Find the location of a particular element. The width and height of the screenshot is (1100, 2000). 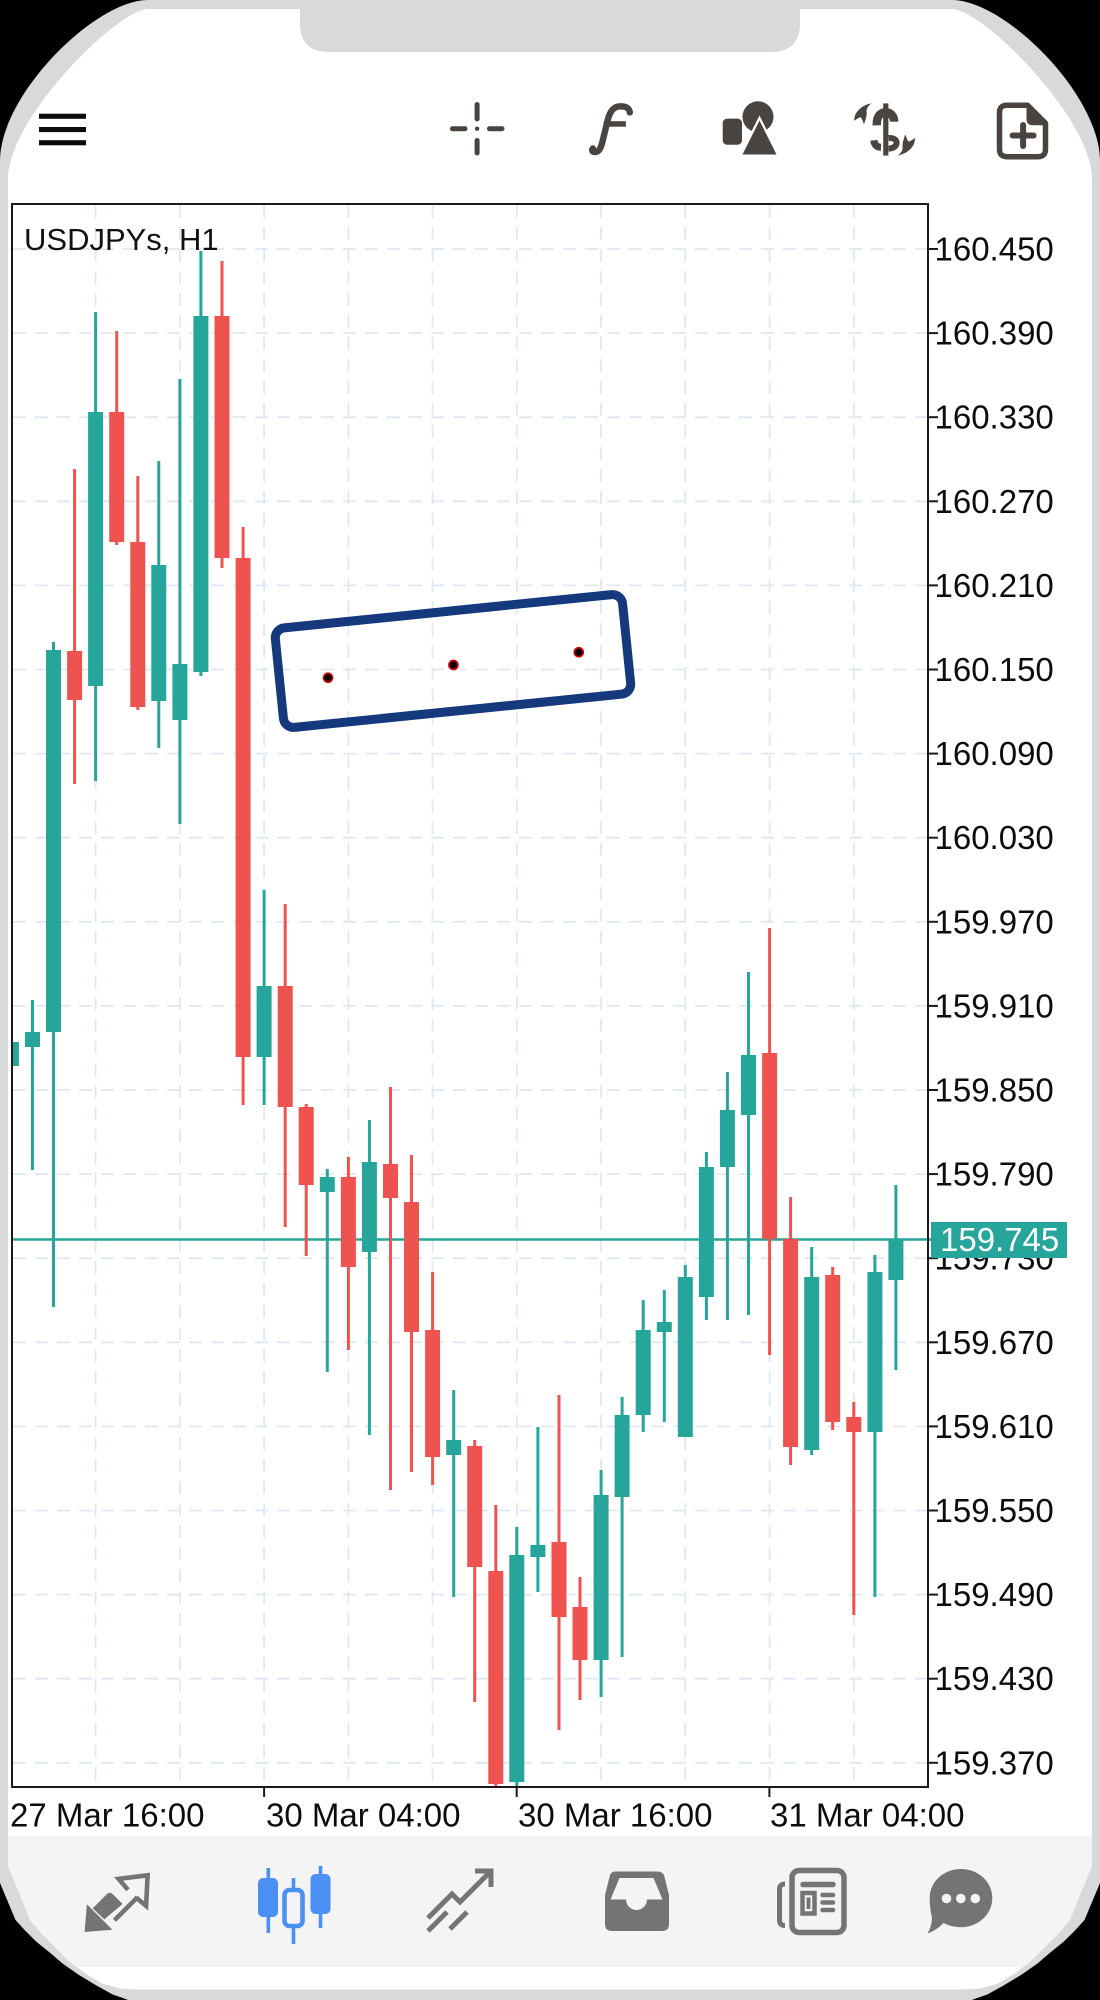

svg-text: 159.490 is located at coordinates (994, 1594).